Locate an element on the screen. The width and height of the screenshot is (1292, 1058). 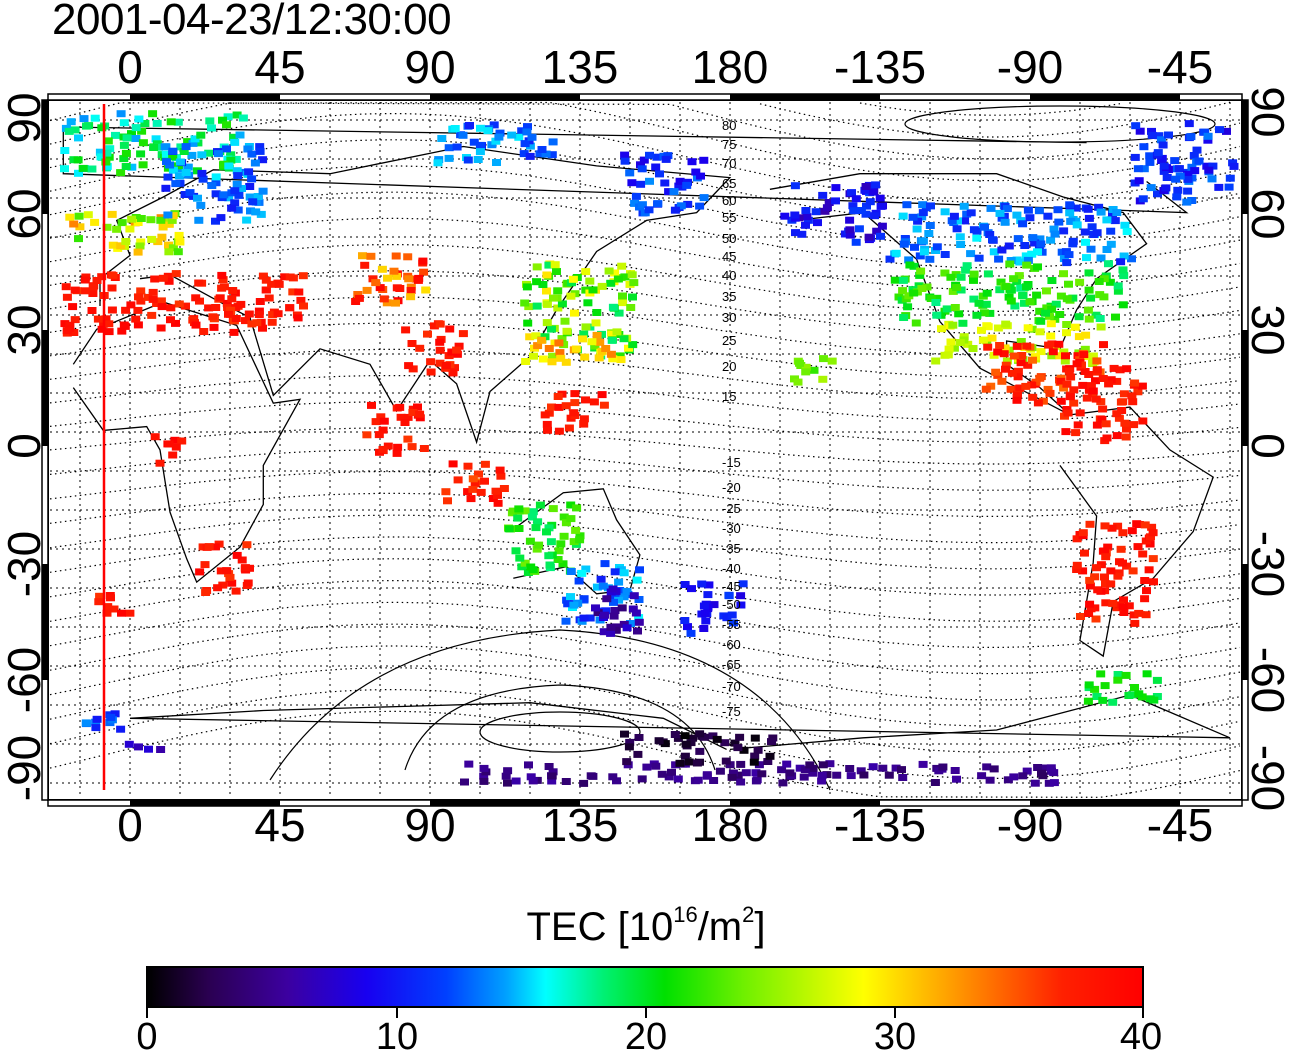
contour-label: -60 is located at coordinates (731, 644).